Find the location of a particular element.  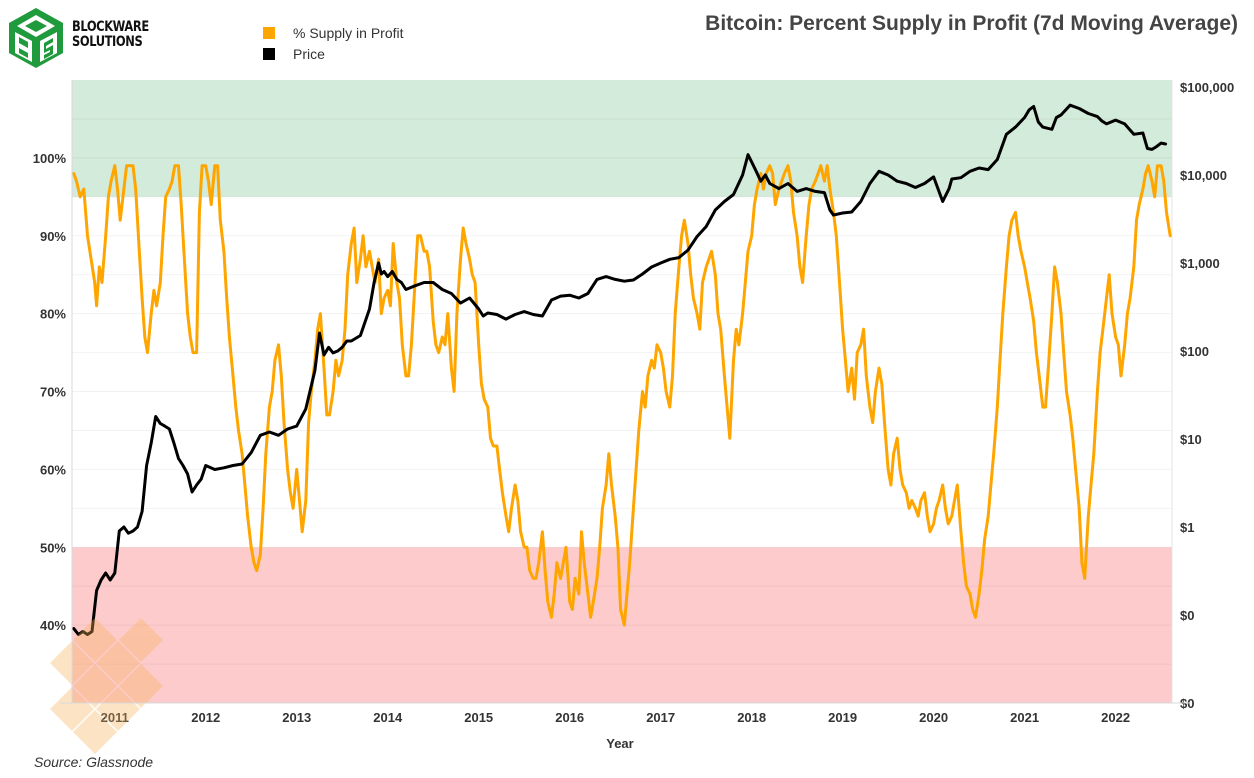

legend-swatch-supply is located at coordinates (269, 32).